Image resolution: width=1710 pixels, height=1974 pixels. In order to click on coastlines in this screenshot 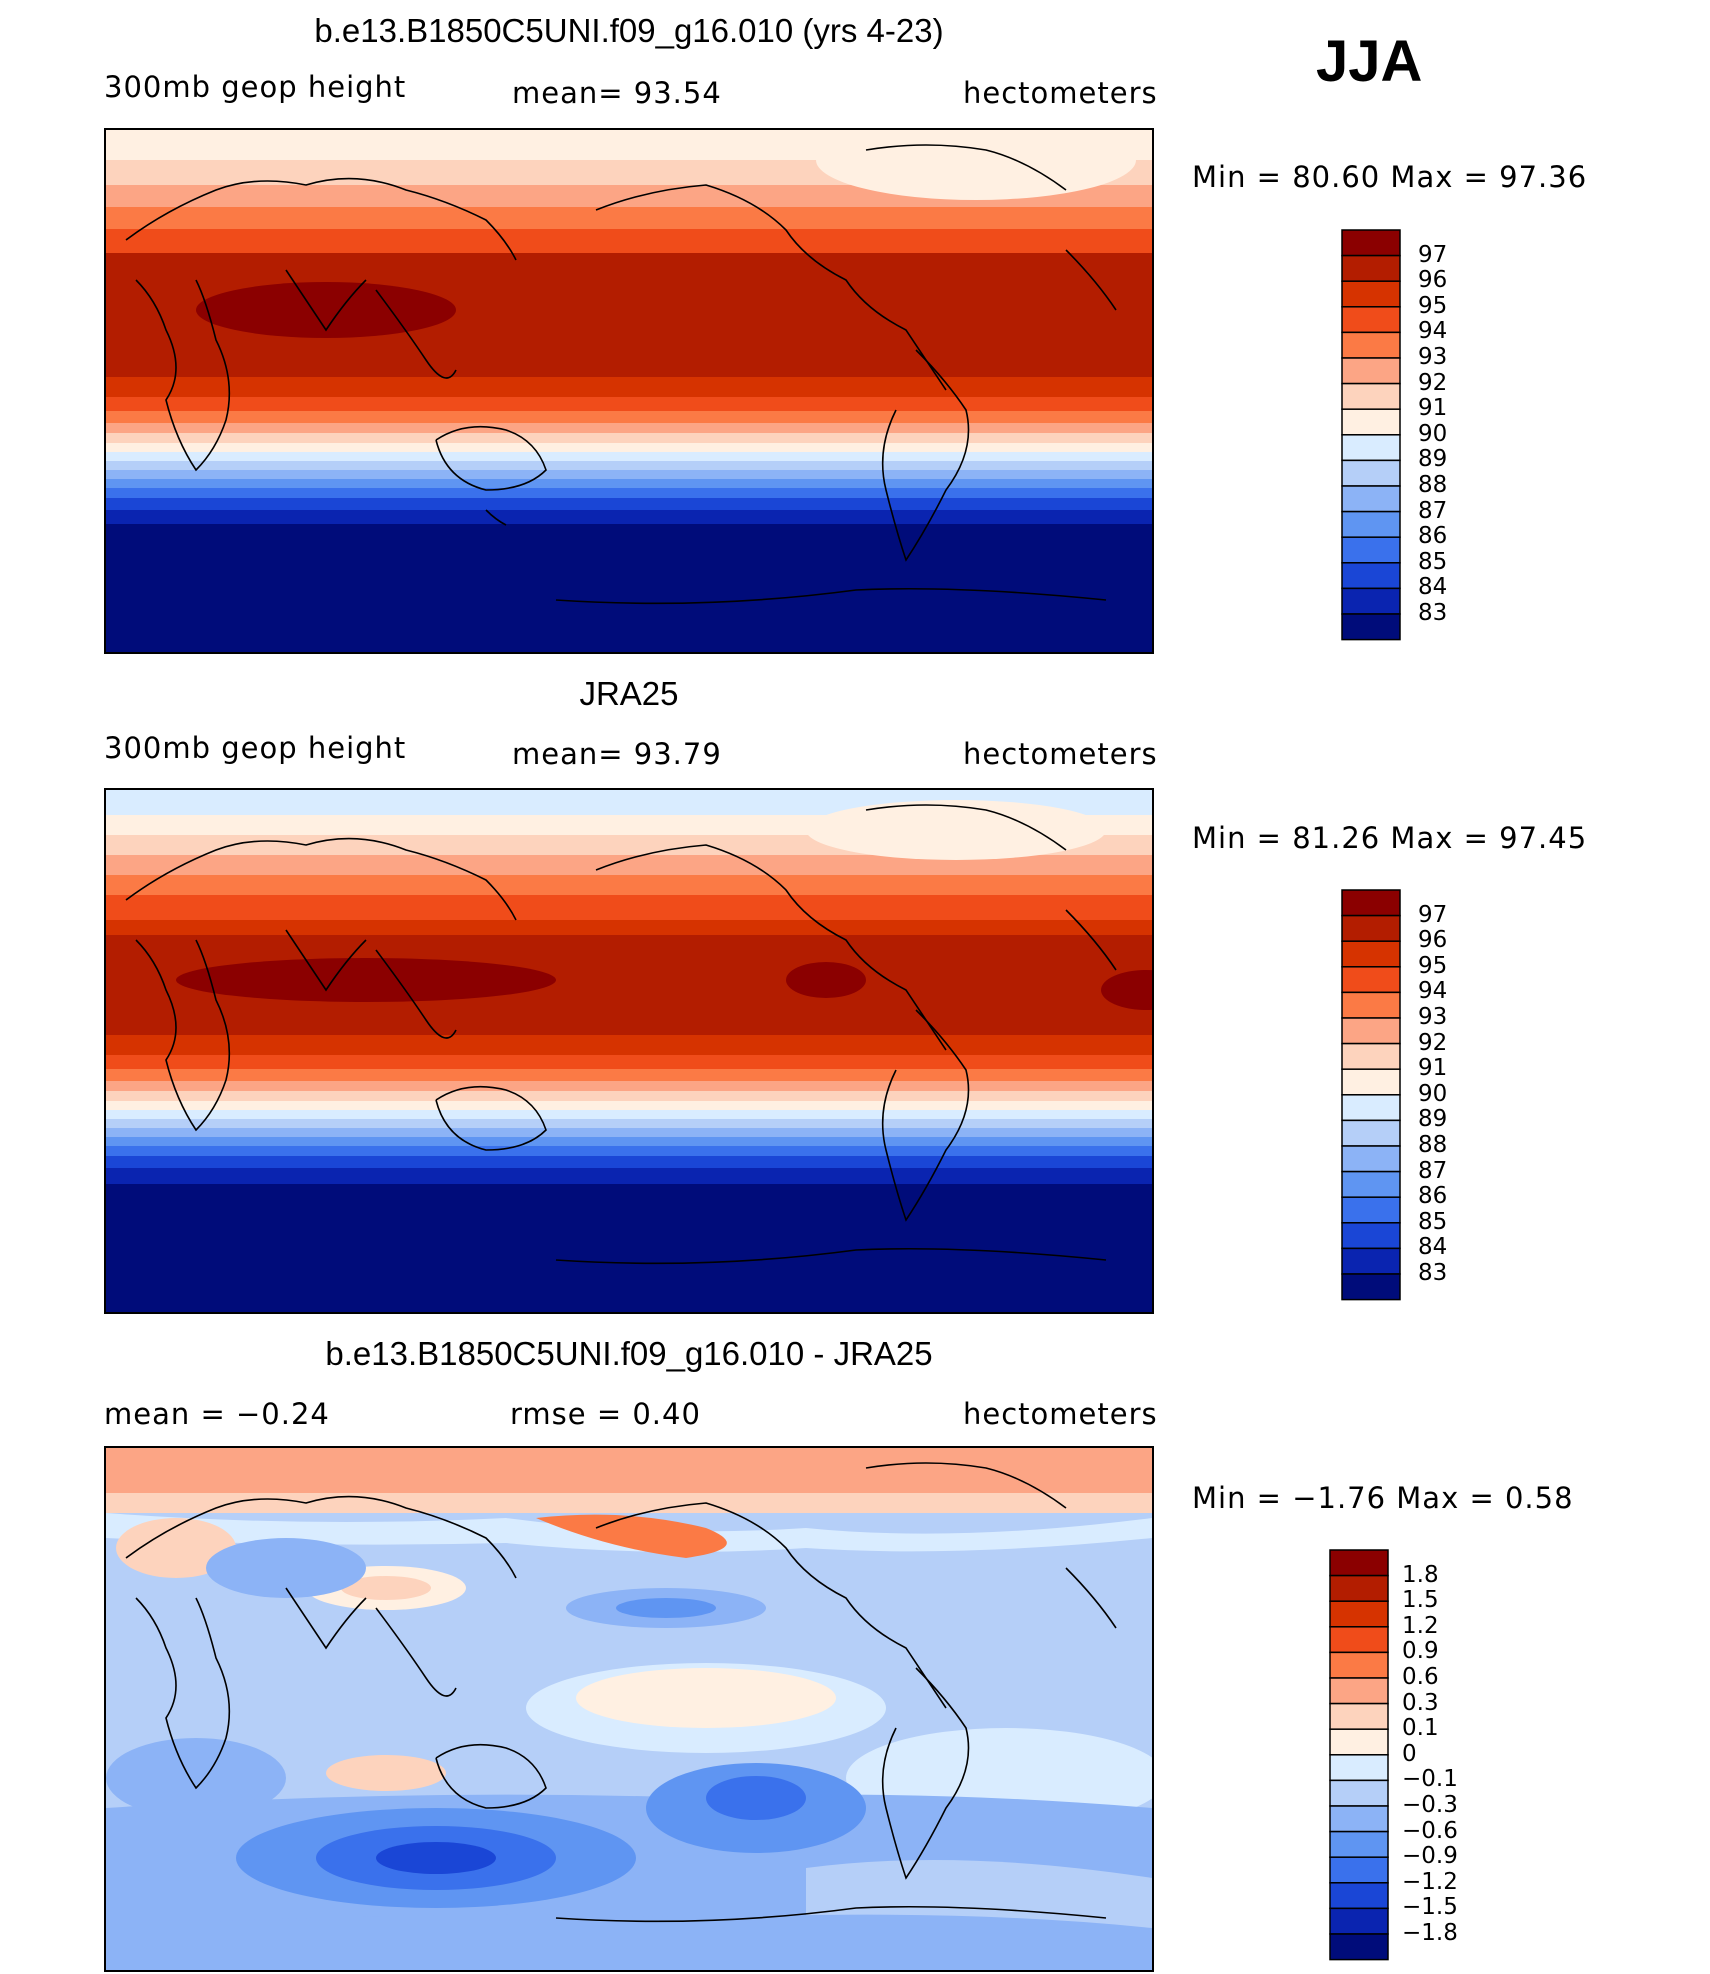, I will do `click(621, 374)`.